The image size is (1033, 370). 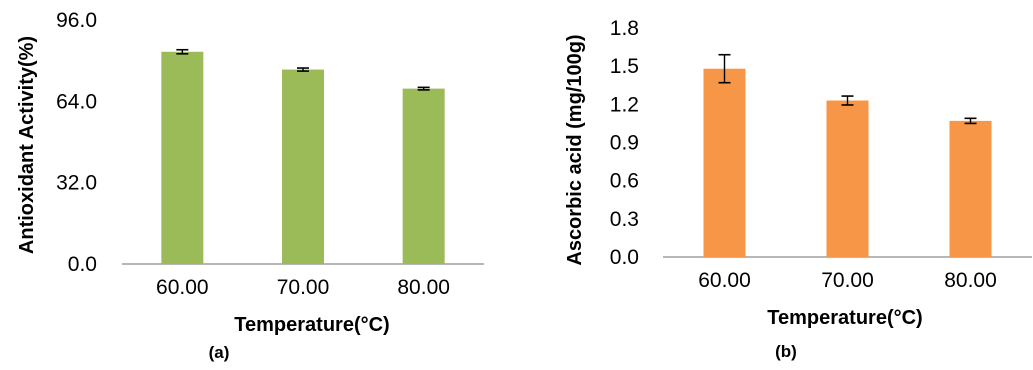 I want to click on x-tick-labels-a: 60.00 70.00 80.00, so click(x=303, y=287).